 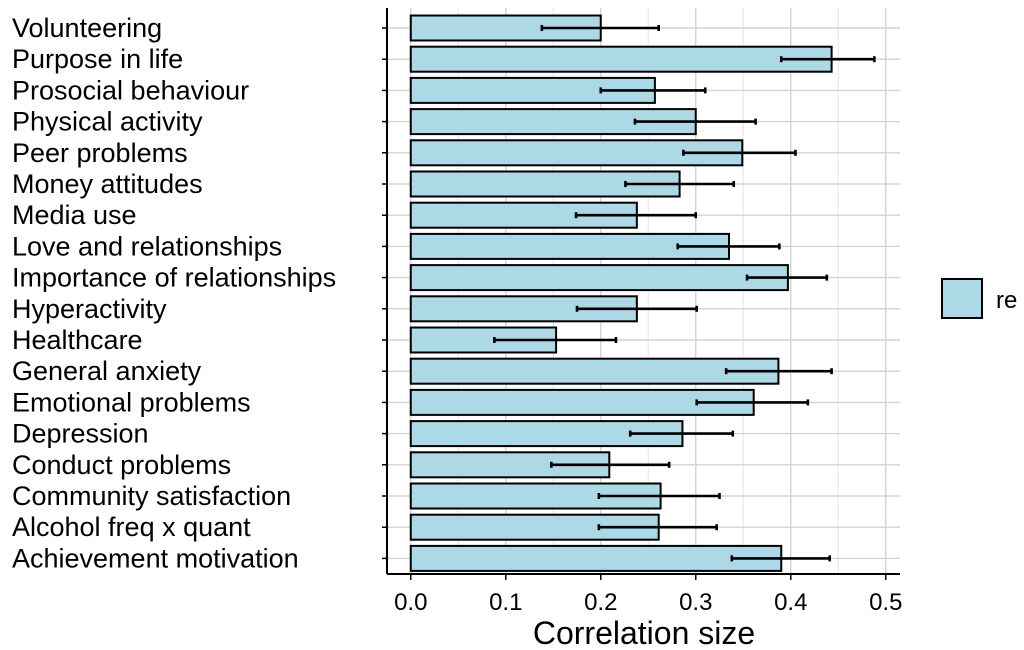 What do you see at coordinates (155, 558) in the screenshot?
I see `category-label: Achievement motivation` at bounding box center [155, 558].